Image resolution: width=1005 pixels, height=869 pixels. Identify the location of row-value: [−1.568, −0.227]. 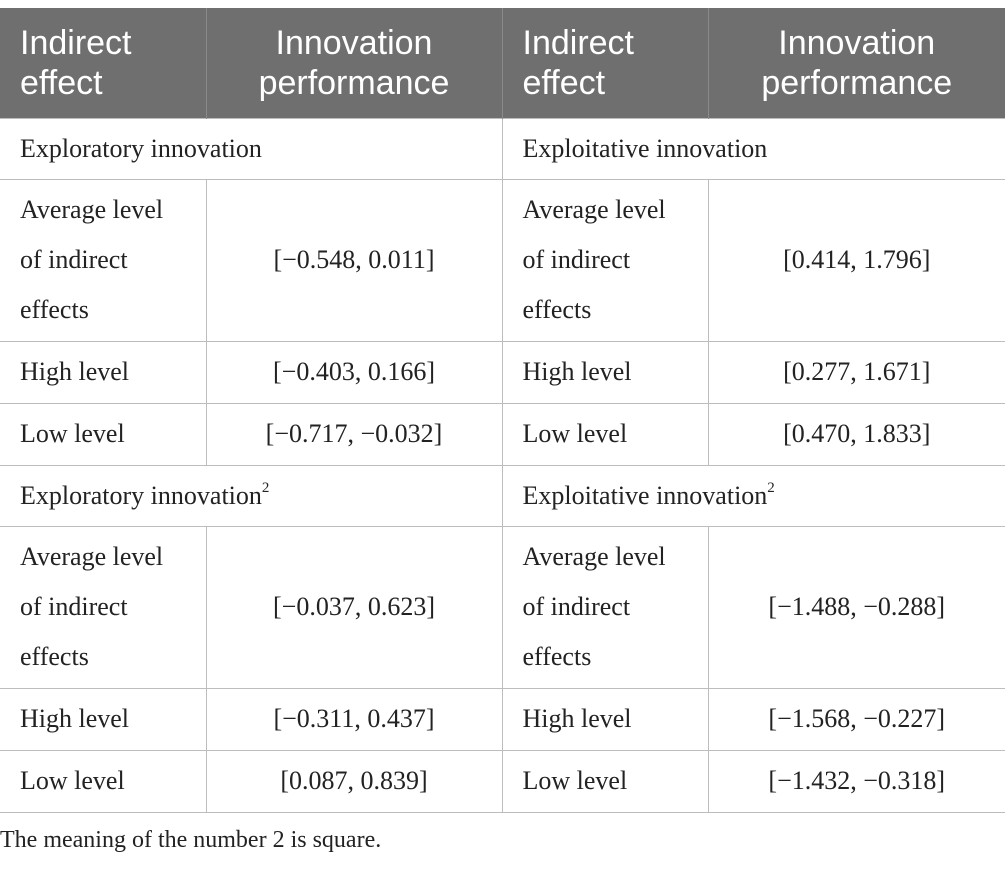
(856, 719).